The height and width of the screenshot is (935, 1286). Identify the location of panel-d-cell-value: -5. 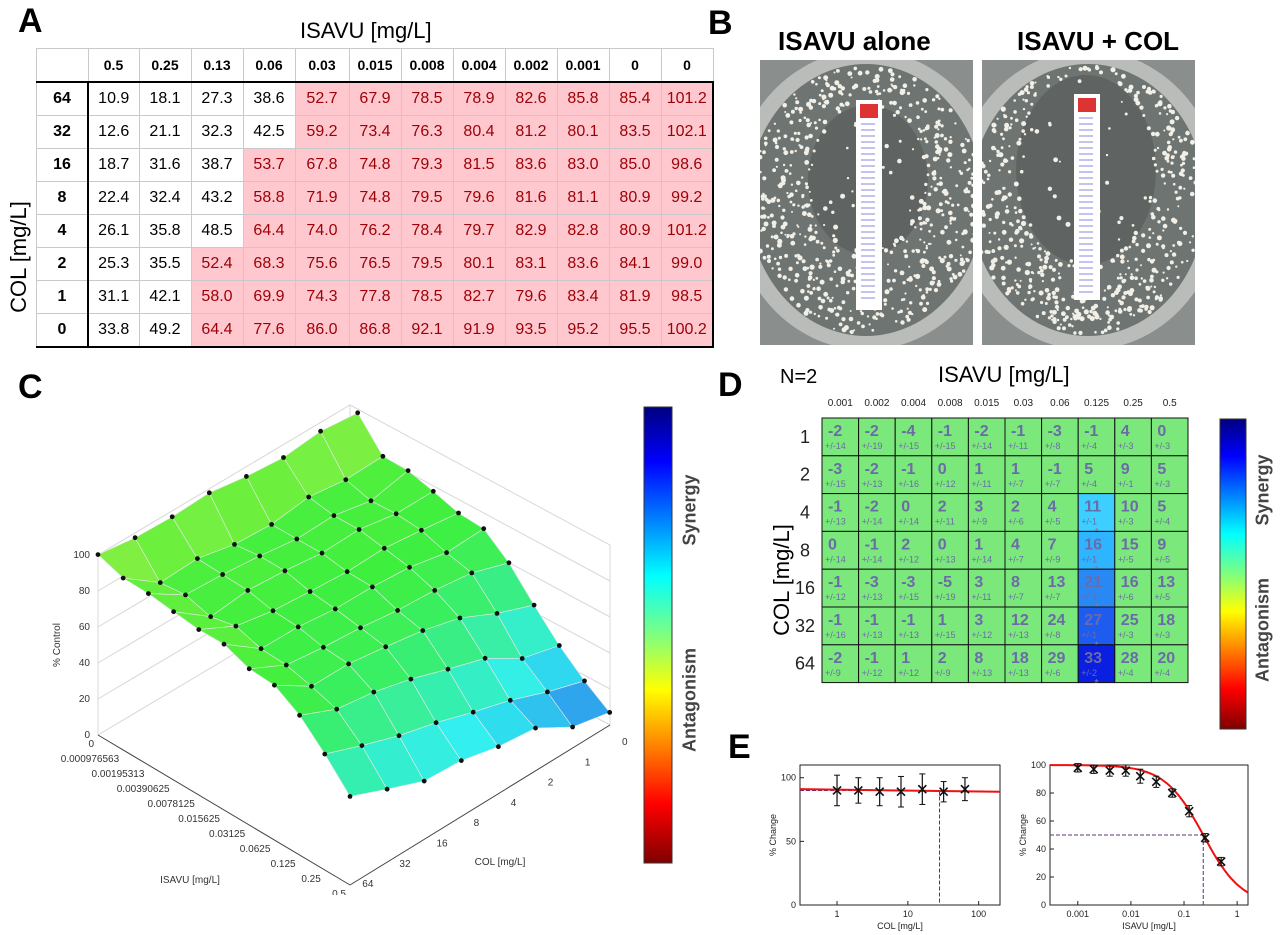
(945, 582).